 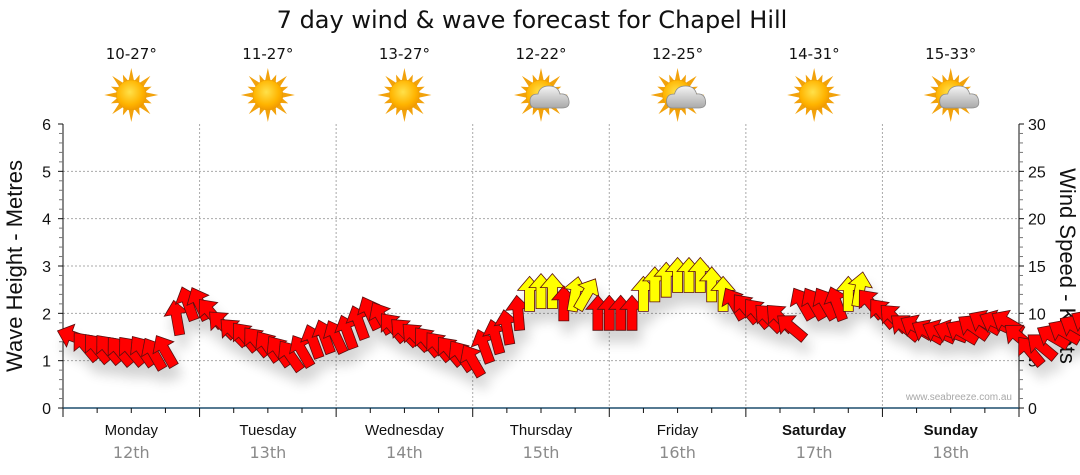 I want to click on temperature-range: 12-25°, so click(x=677, y=54).